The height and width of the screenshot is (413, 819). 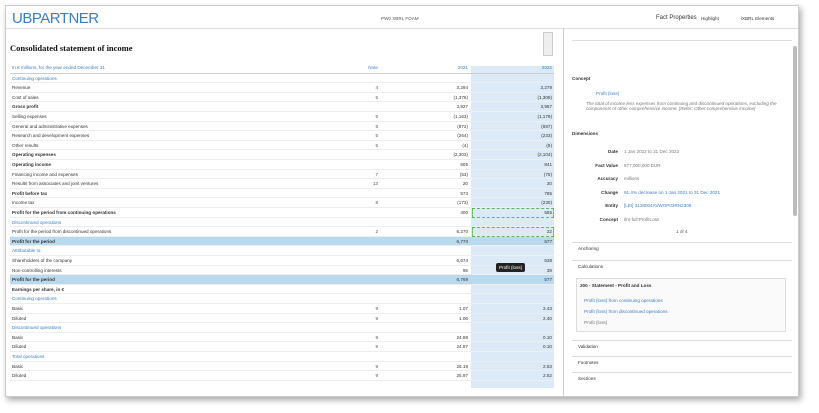 I want to click on value-2022: 3,279, so click(x=546, y=88).